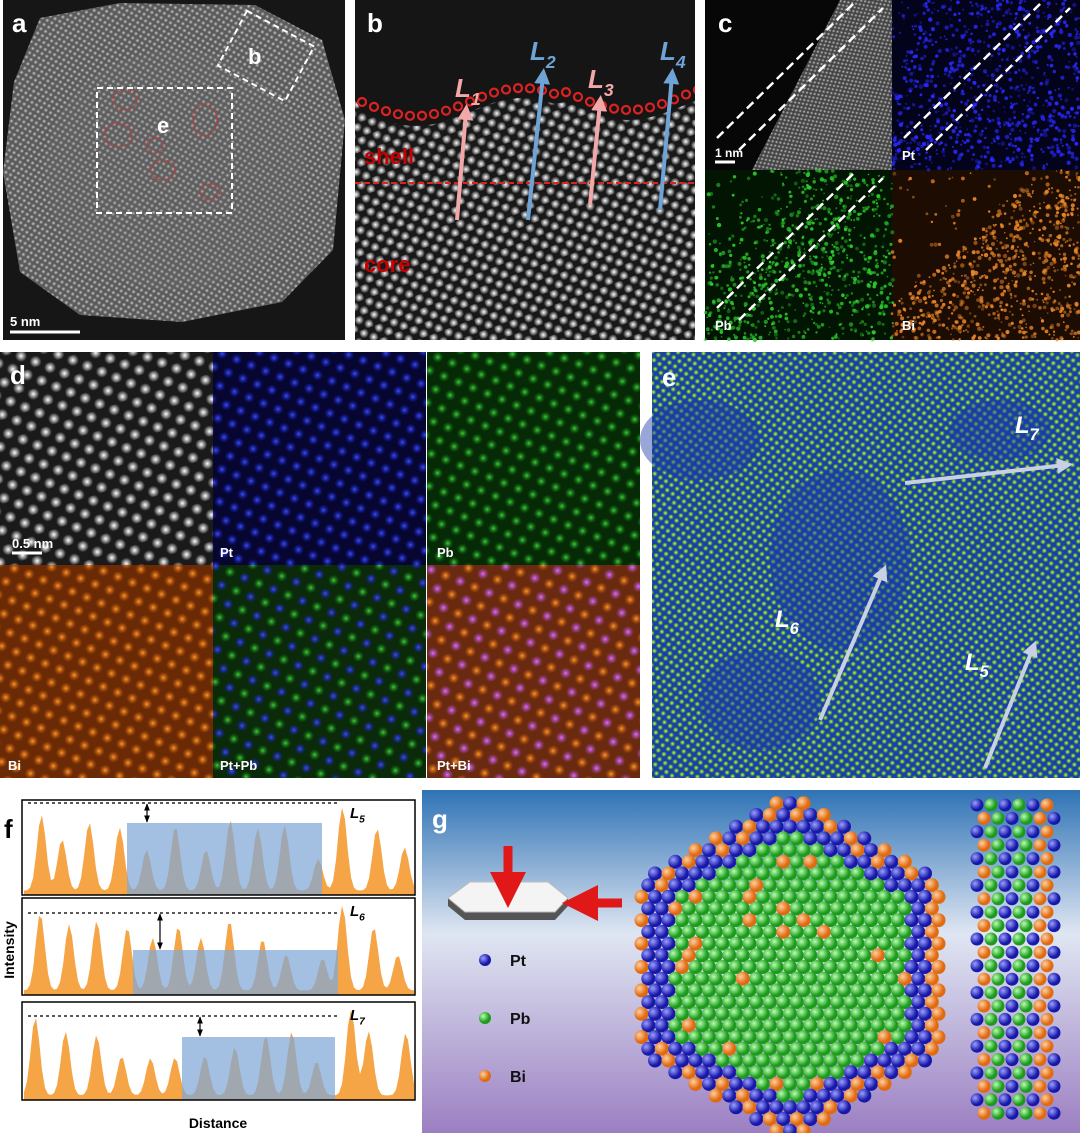 The width and height of the screenshot is (1080, 1133). Describe the element at coordinates (362, 918) in the screenshot. I see `line-subscript: 6` at that location.